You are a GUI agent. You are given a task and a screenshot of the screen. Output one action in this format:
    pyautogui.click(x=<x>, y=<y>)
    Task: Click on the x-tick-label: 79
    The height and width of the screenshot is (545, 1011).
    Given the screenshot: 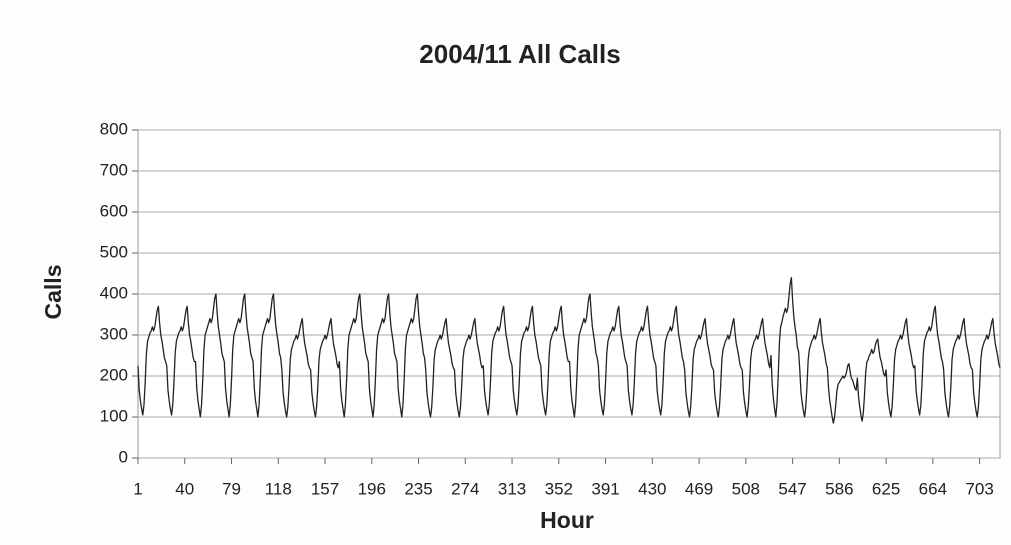 What is the action you would take?
    pyautogui.click(x=231, y=488)
    